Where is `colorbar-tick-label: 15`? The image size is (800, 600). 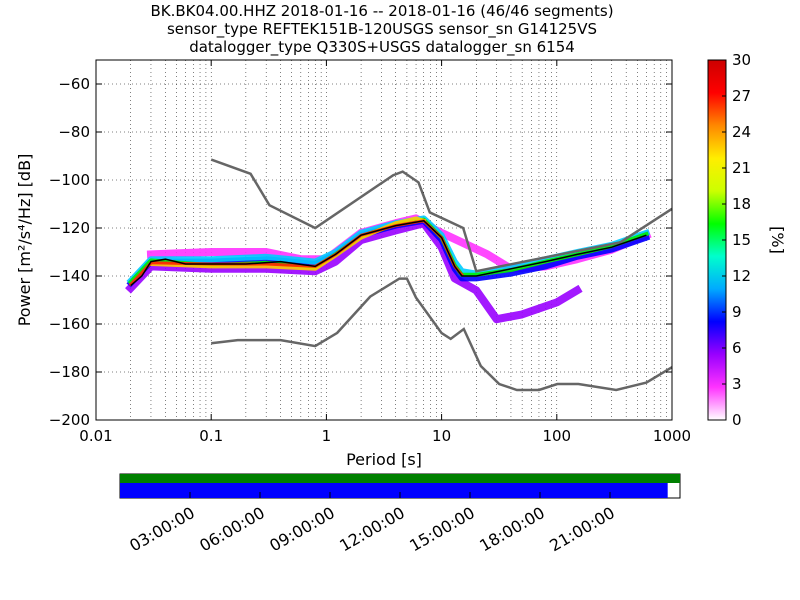 colorbar-tick-label: 15 is located at coordinates (741, 240).